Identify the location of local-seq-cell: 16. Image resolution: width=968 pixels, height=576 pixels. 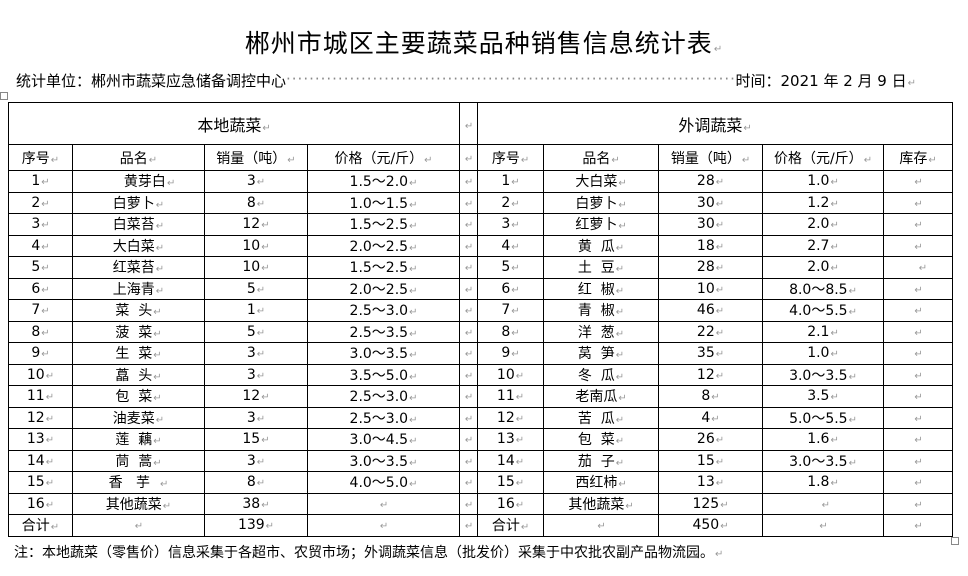
(40, 503).